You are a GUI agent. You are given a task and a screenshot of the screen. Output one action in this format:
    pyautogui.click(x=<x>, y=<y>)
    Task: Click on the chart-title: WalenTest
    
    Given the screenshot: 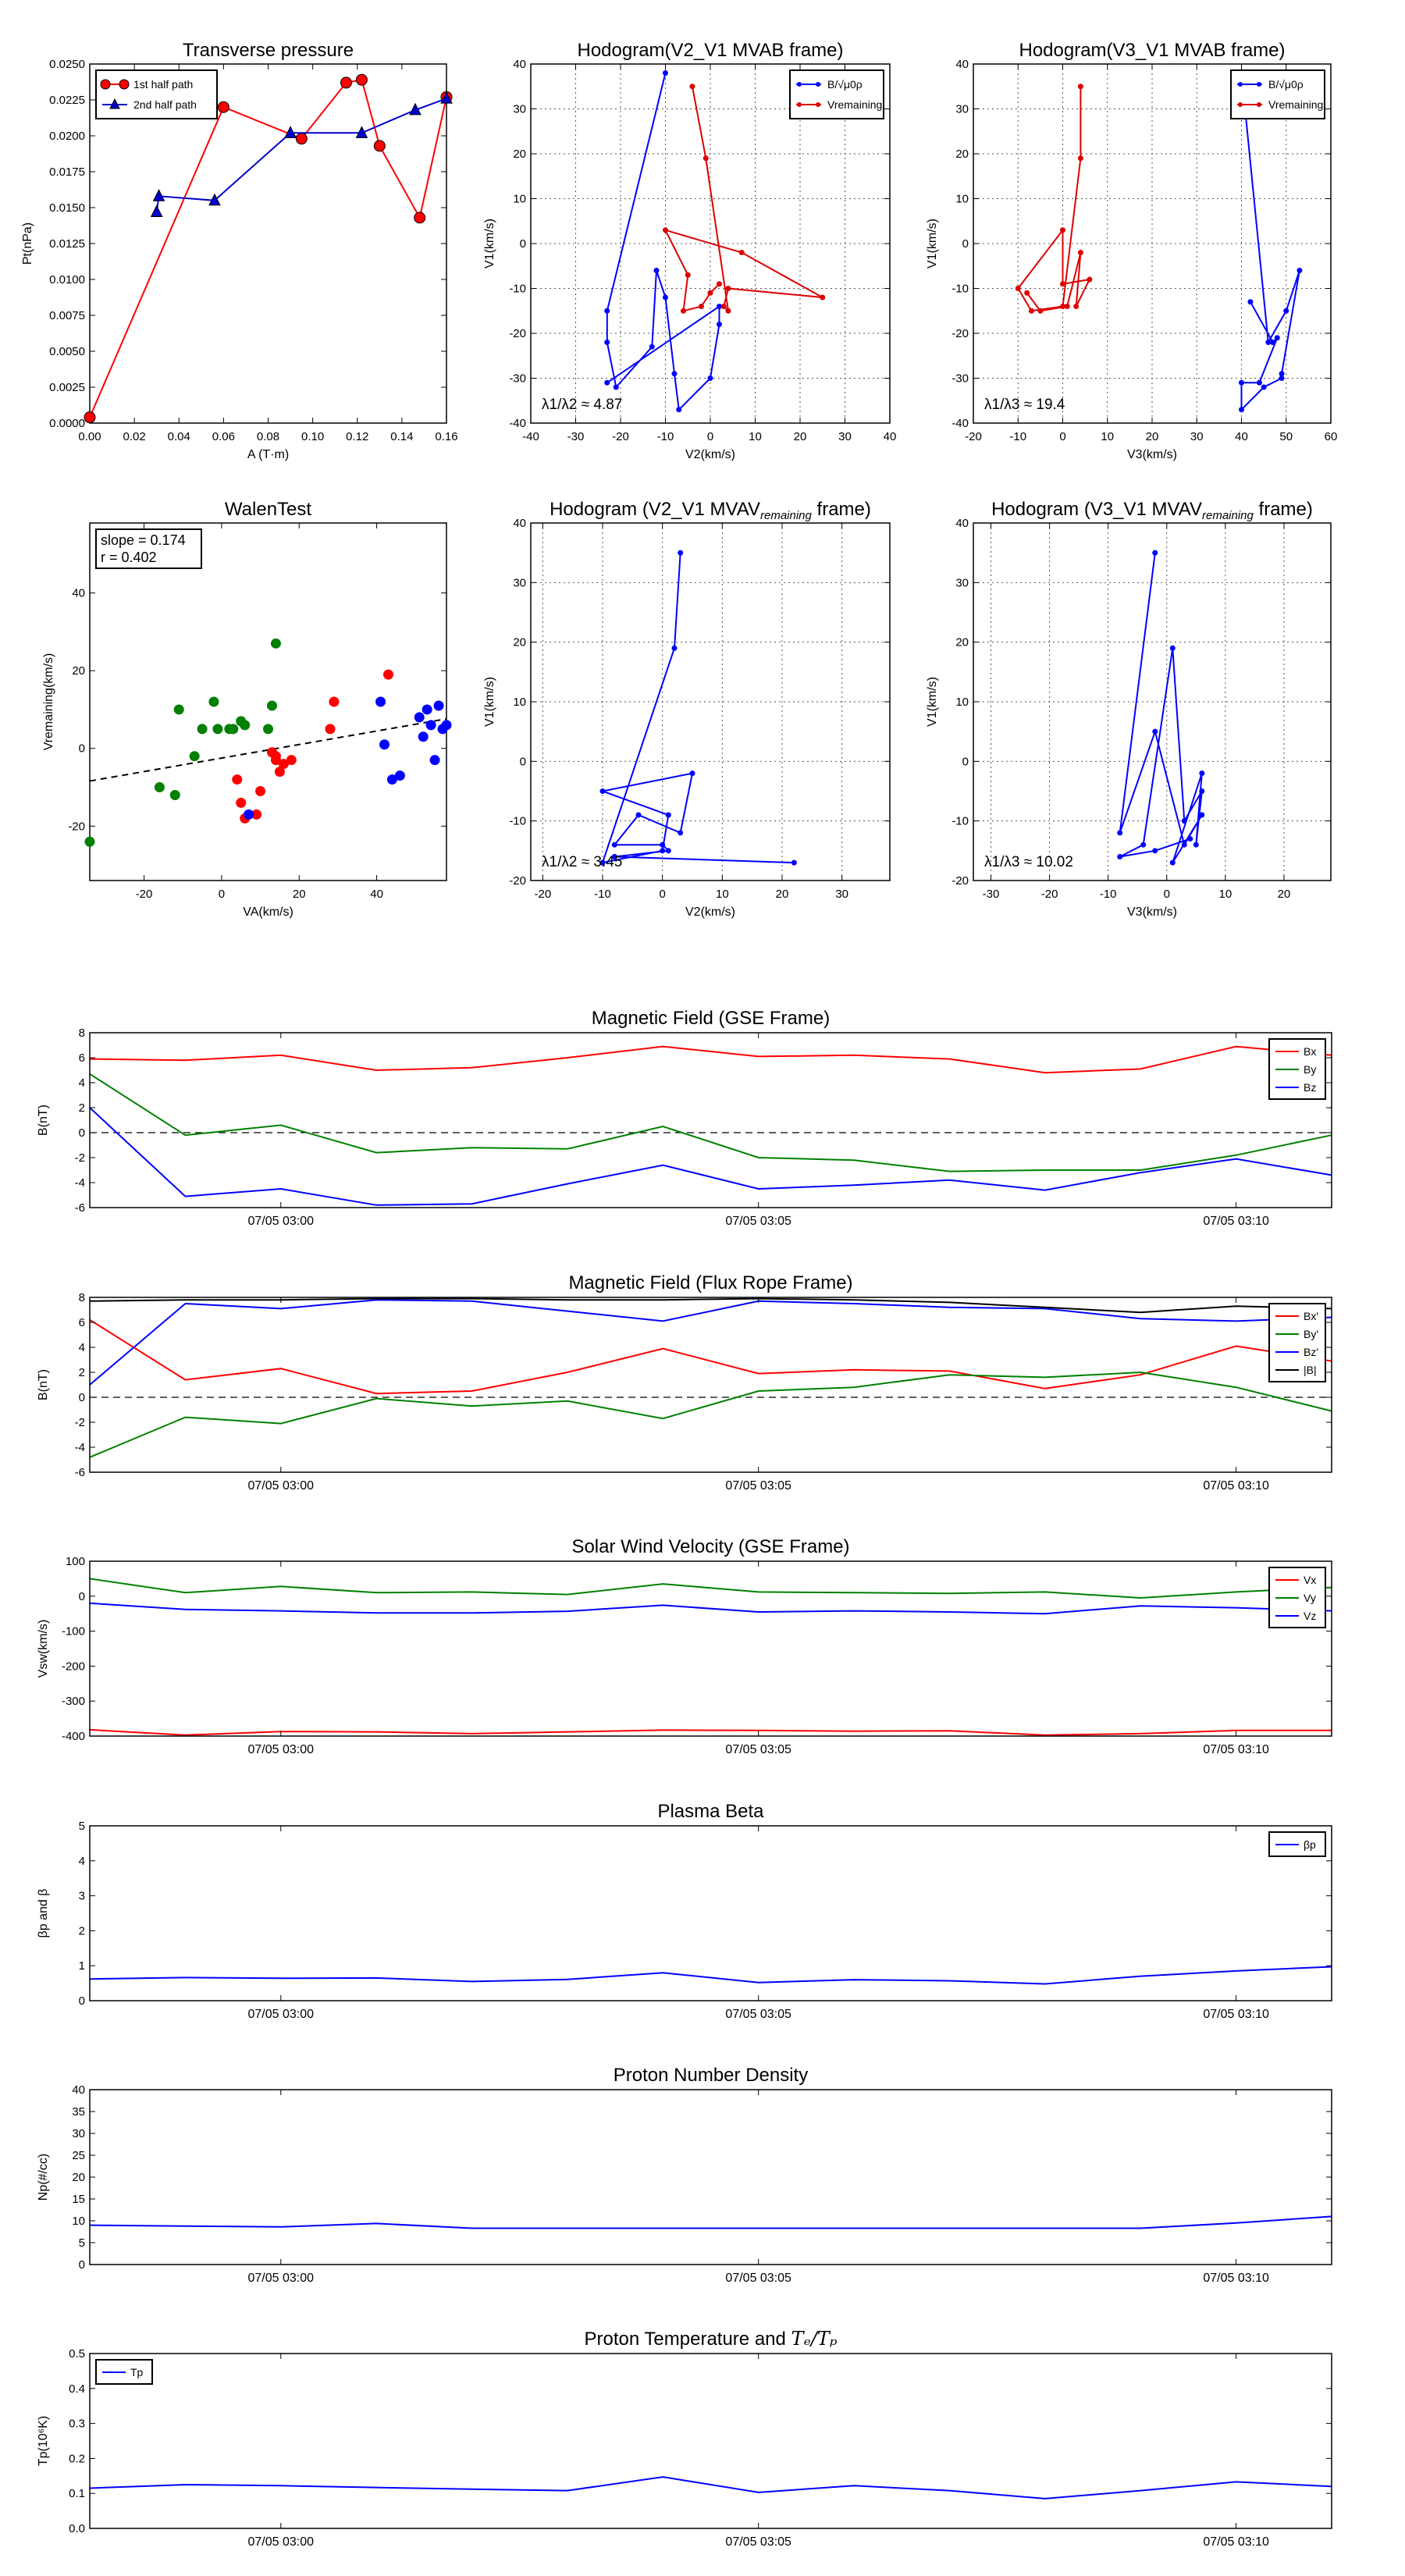 What is the action you would take?
    pyautogui.click(x=268, y=509)
    